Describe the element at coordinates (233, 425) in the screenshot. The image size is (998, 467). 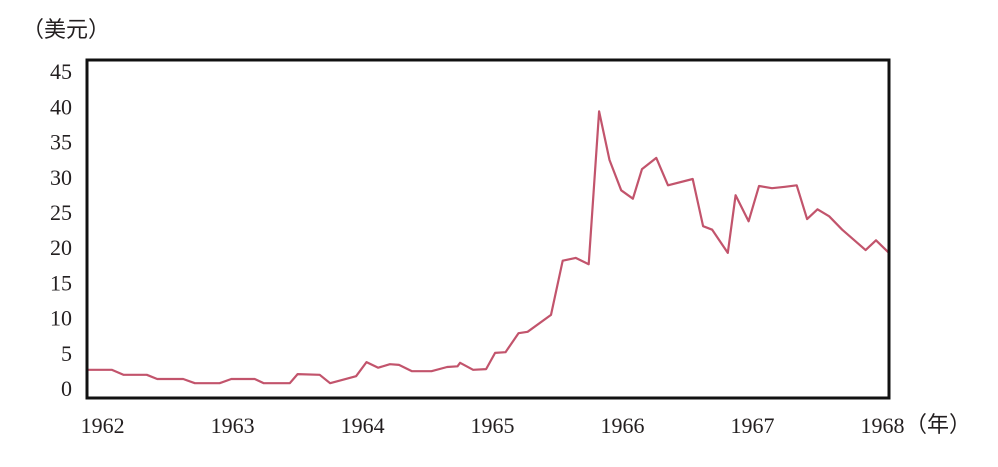
I see `x-tick-label: 1963` at that location.